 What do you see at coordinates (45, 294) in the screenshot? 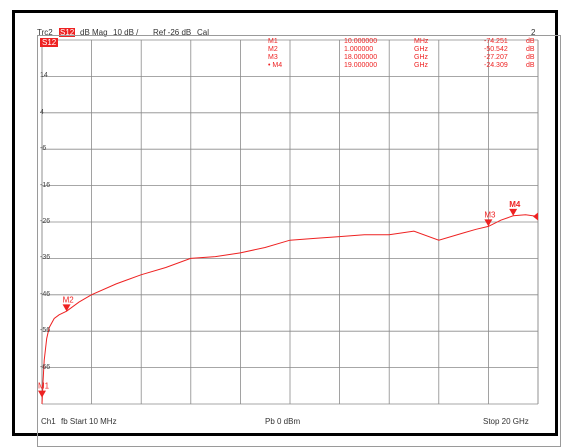
I see `y-tick-label: -46` at bounding box center [45, 294].